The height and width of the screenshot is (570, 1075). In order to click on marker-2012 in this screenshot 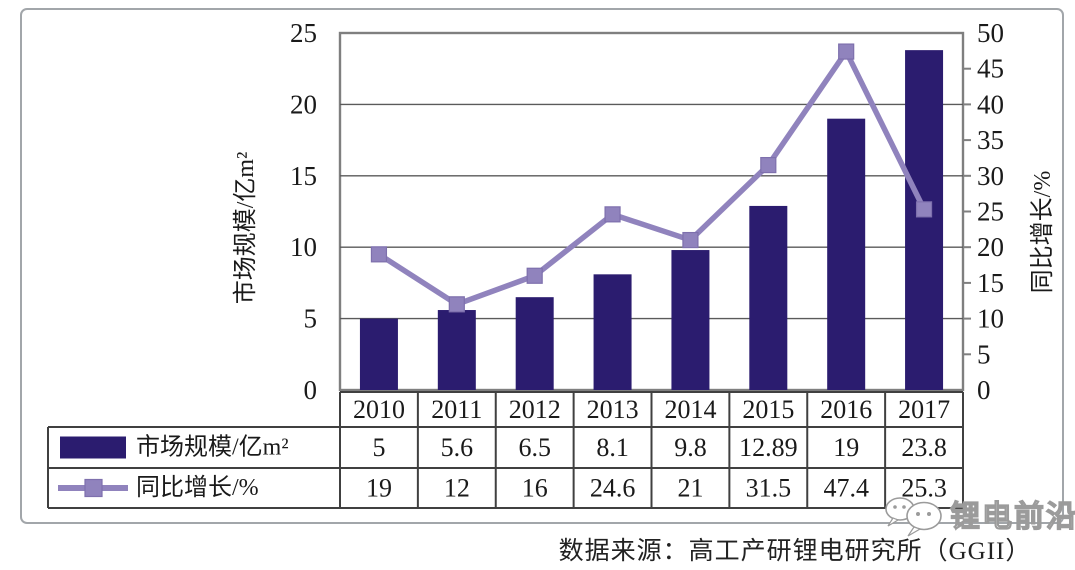, I will do `click(534, 275)`.